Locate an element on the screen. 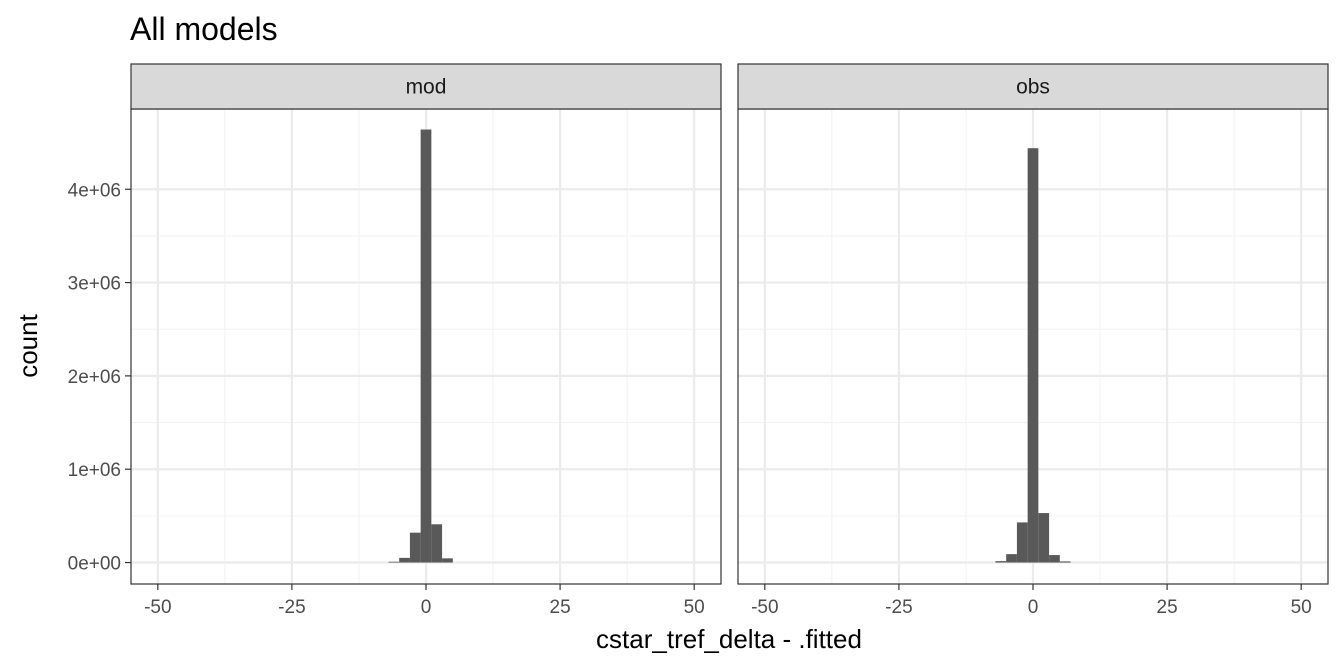 The width and height of the screenshot is (1344, 672). y-tick-label: 3e+06 is located at coordinates (94, 284).